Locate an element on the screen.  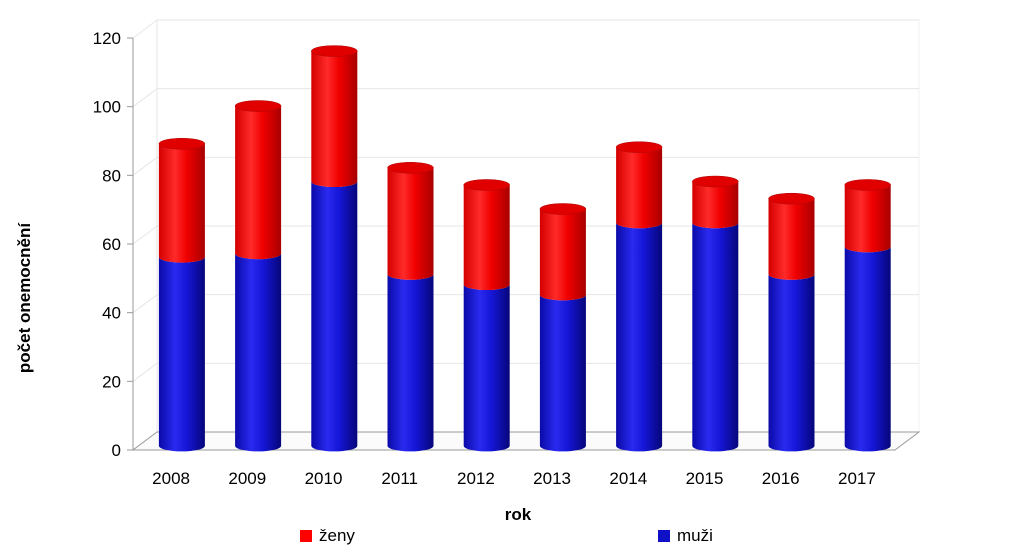
bar-muži-2014 is located at coordinates (639, 337).